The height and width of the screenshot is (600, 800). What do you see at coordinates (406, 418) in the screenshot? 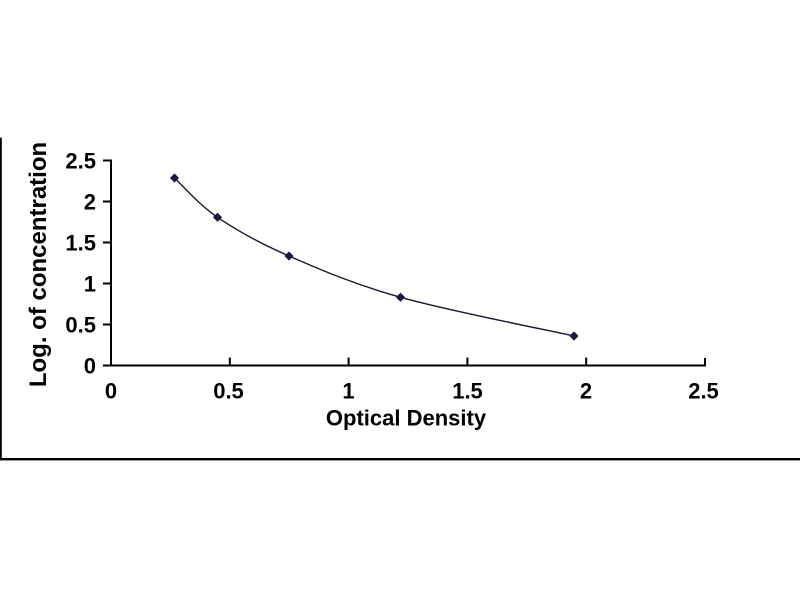
I see `svg-text: Optical Density` at bounding box center [406, 418].